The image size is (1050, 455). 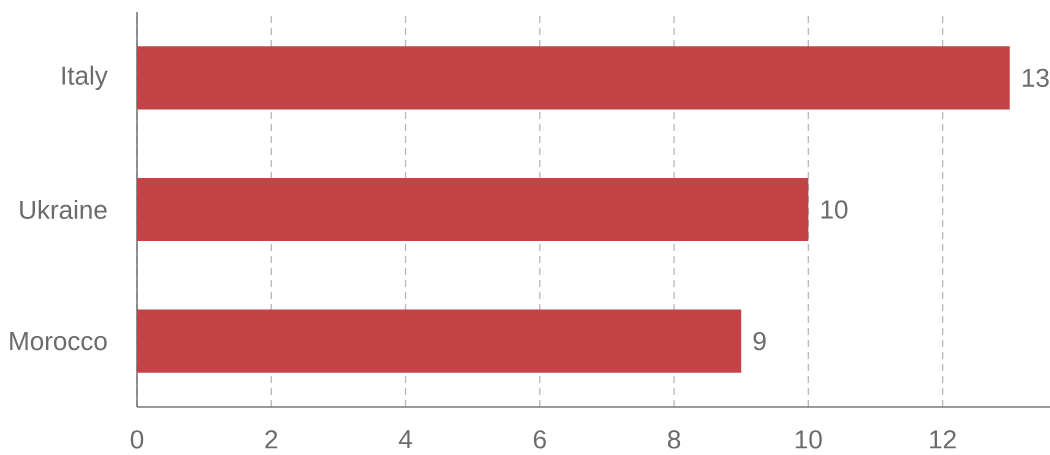 What do you see at coordinates (539, 439) in the screenshot?
I see `x-tick-label: 6` at bounding box center [539, 439].